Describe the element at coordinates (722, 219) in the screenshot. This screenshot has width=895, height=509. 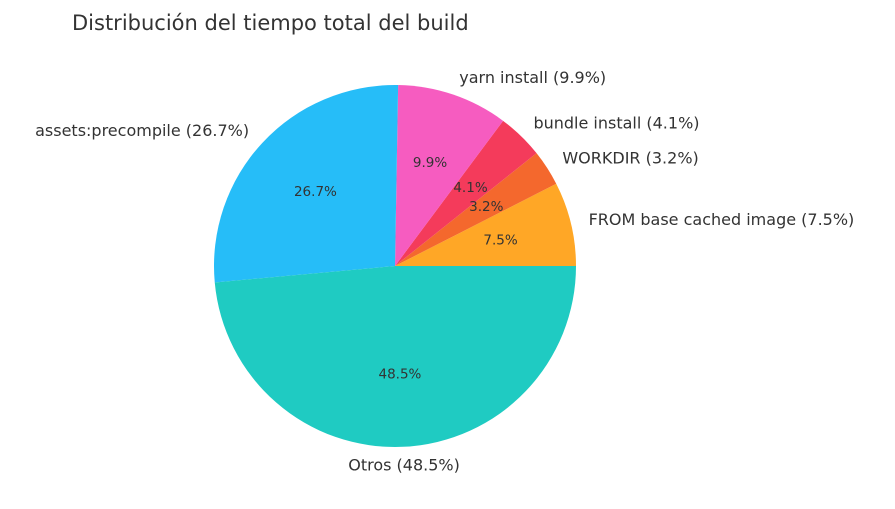
I see `slice-label-0: FROM base cached image (7.5%)` at that location.